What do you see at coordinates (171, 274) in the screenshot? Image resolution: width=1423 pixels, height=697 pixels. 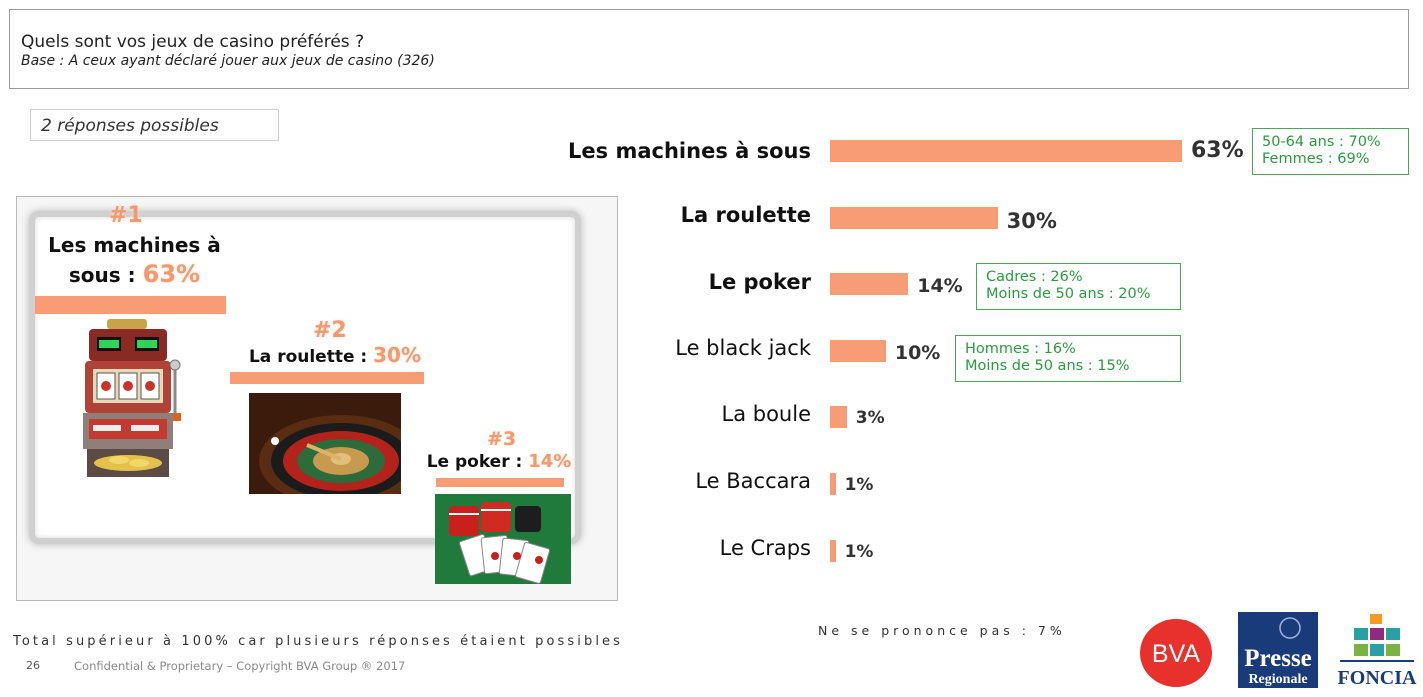 I see `podium-1-pct: 63%` at bounding box center [171, 274].